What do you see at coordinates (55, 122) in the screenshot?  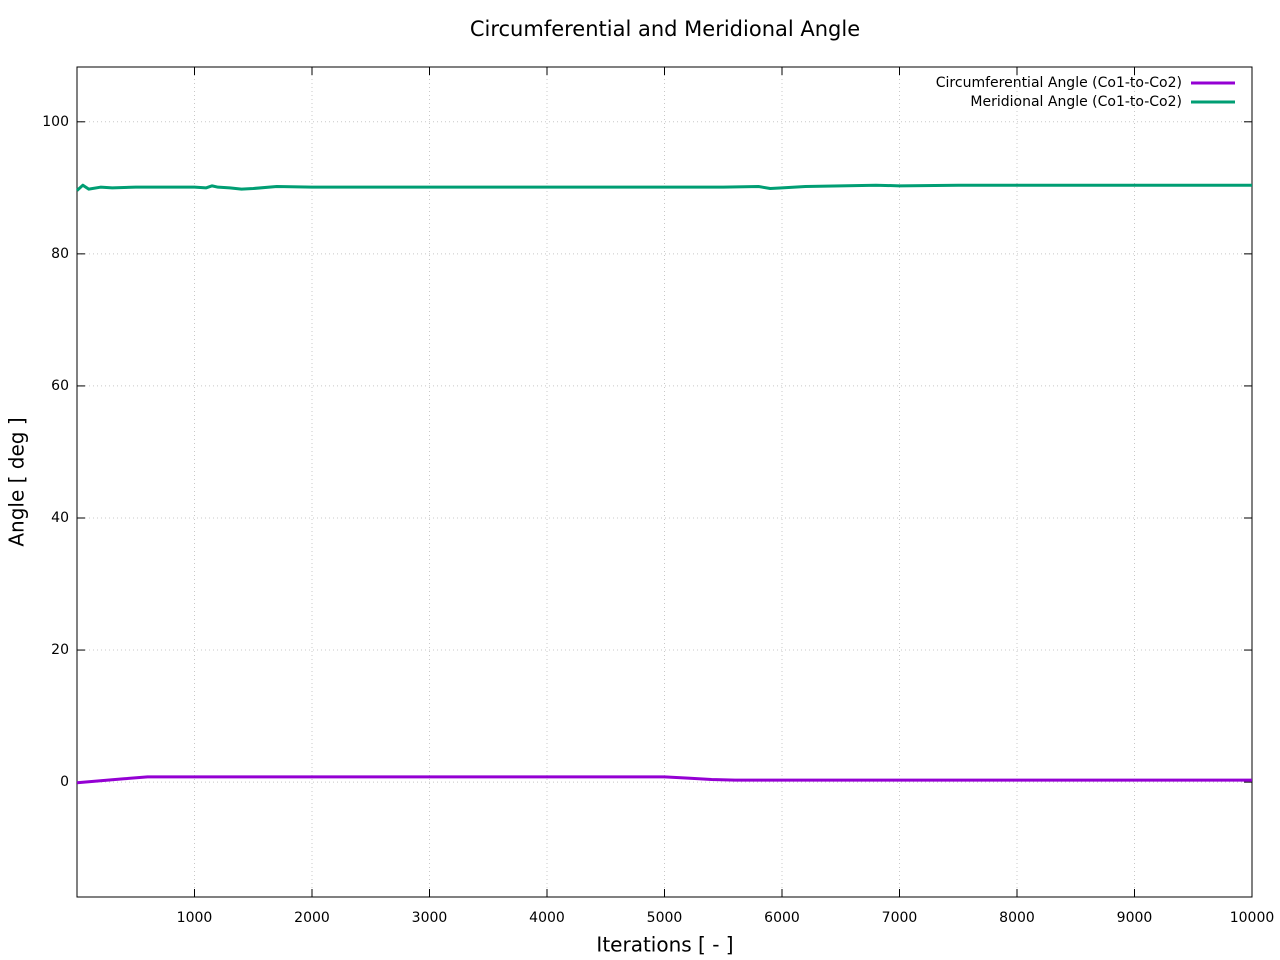 I see `y-tick-label: 100` at bounding box center [55, 122].